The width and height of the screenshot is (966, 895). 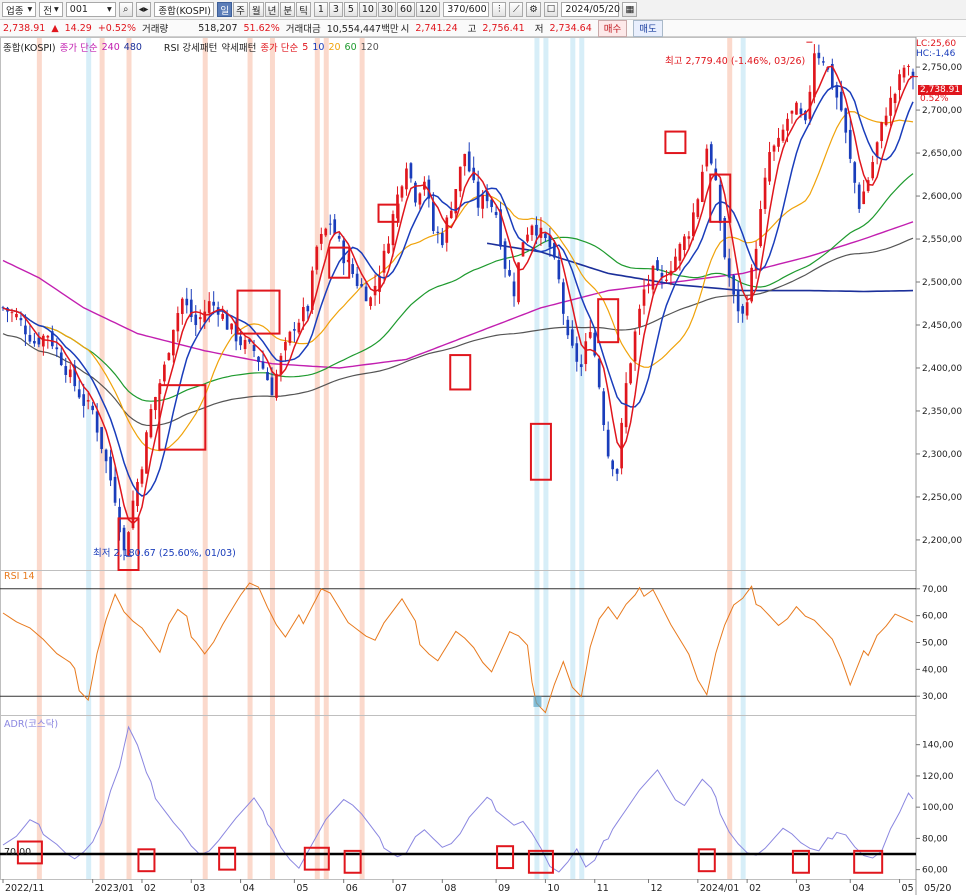 What do you see at coordinates (367, 9) in the screenshot?
I see `interval-button-10: 10` at bounding box center [367, 9].